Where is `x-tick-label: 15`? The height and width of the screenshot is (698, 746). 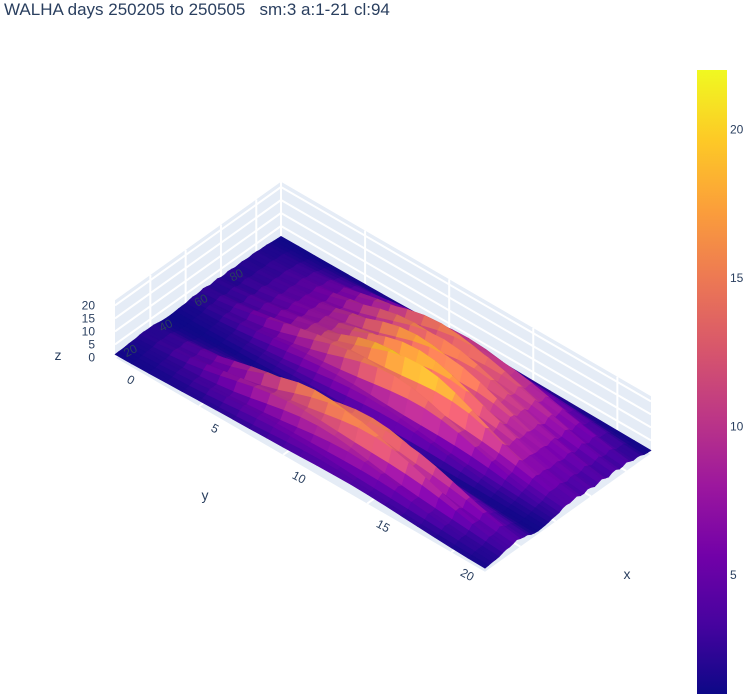
x-tick-label: 15 is located at coordinates (383, 526).